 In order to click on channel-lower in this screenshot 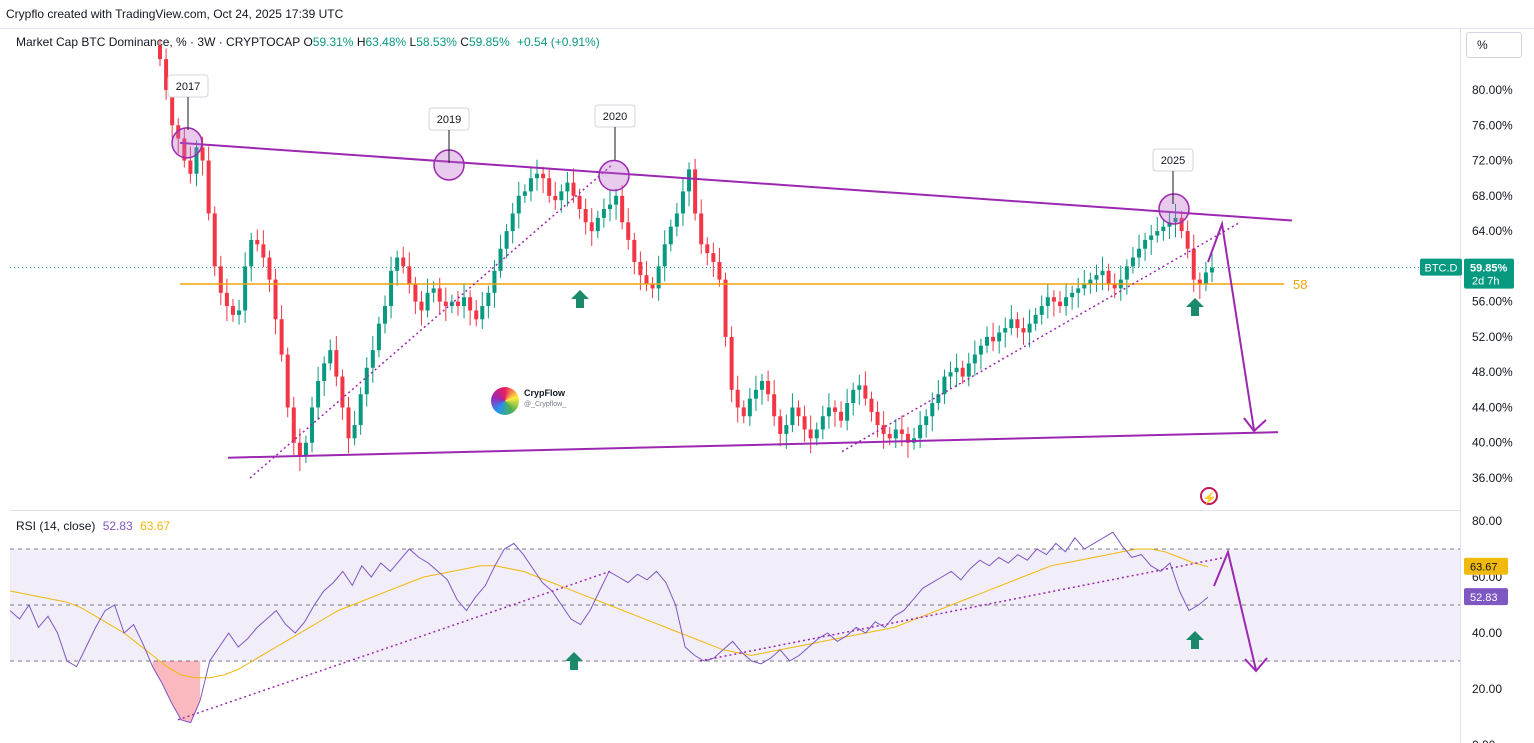, I will do `click(753, 445)`.